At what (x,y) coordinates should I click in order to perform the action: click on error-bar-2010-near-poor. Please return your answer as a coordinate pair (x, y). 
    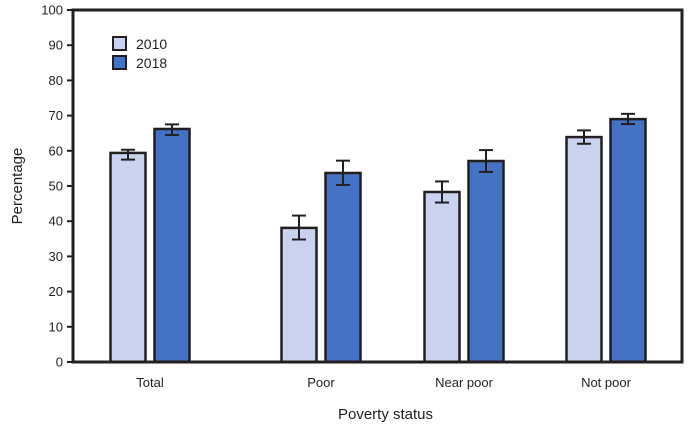
    Looking at the image, I should click on (442, 192).